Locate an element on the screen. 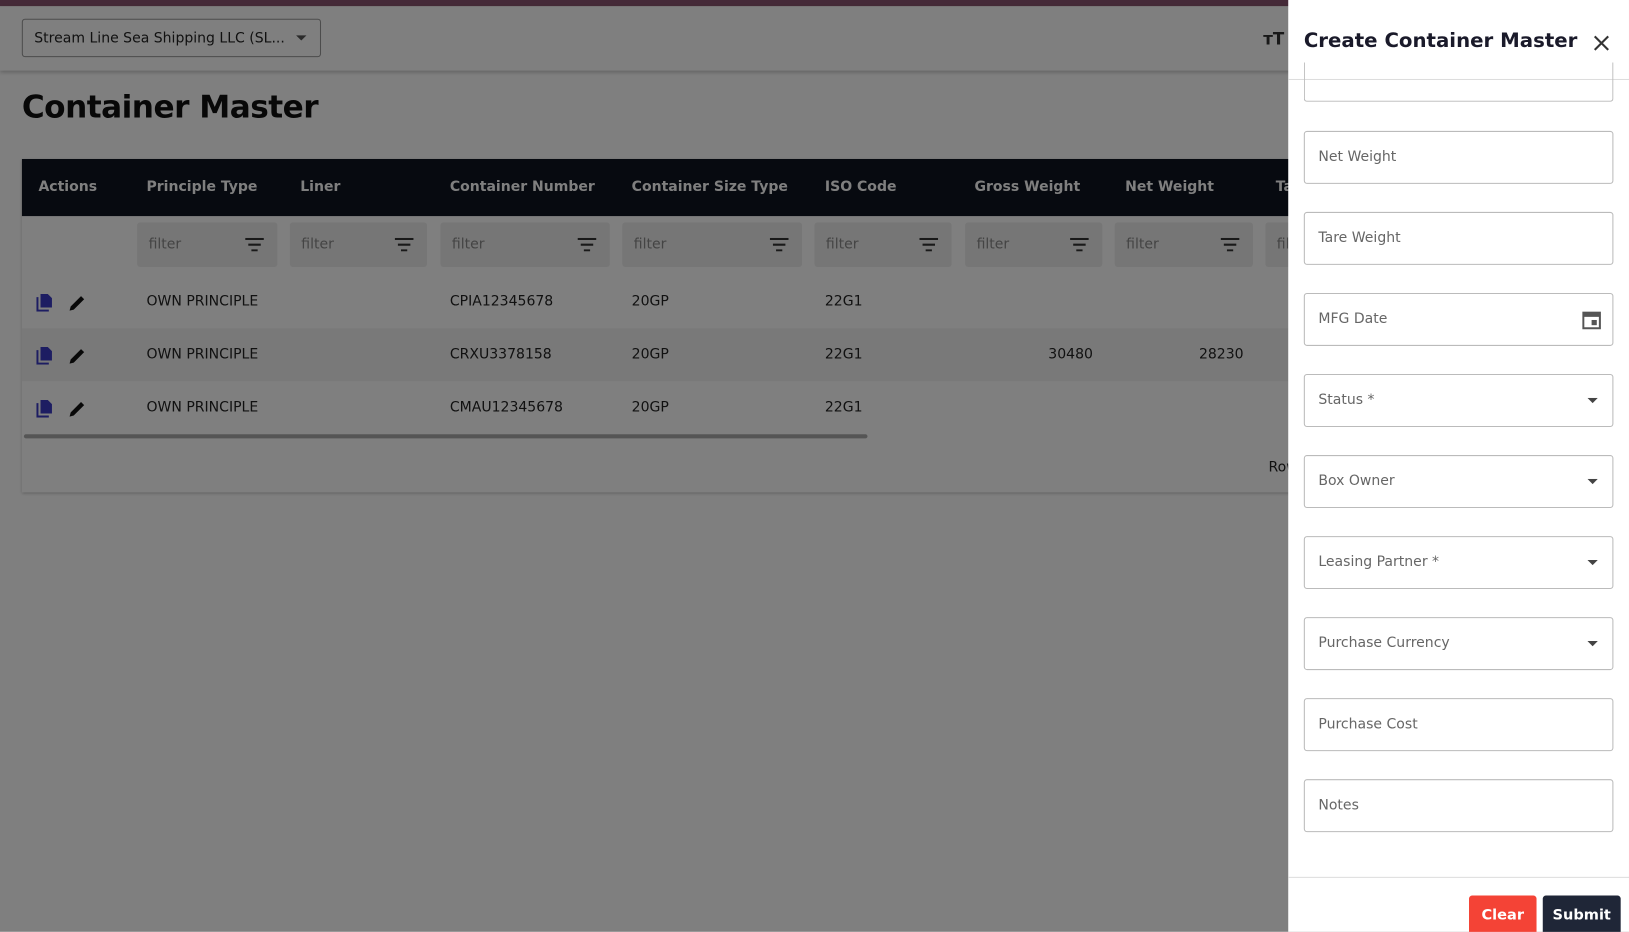 The image size is (1629, 932). field-label: Notes is located at coordinates (1338, 805).